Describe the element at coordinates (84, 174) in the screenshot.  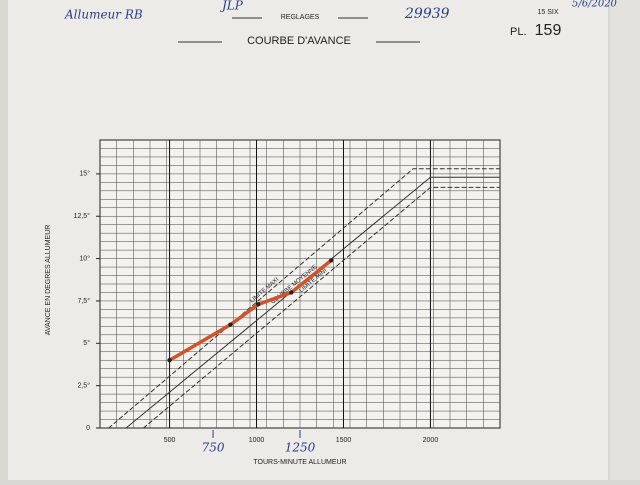
I see `y-tick-label: 15°` at that location.